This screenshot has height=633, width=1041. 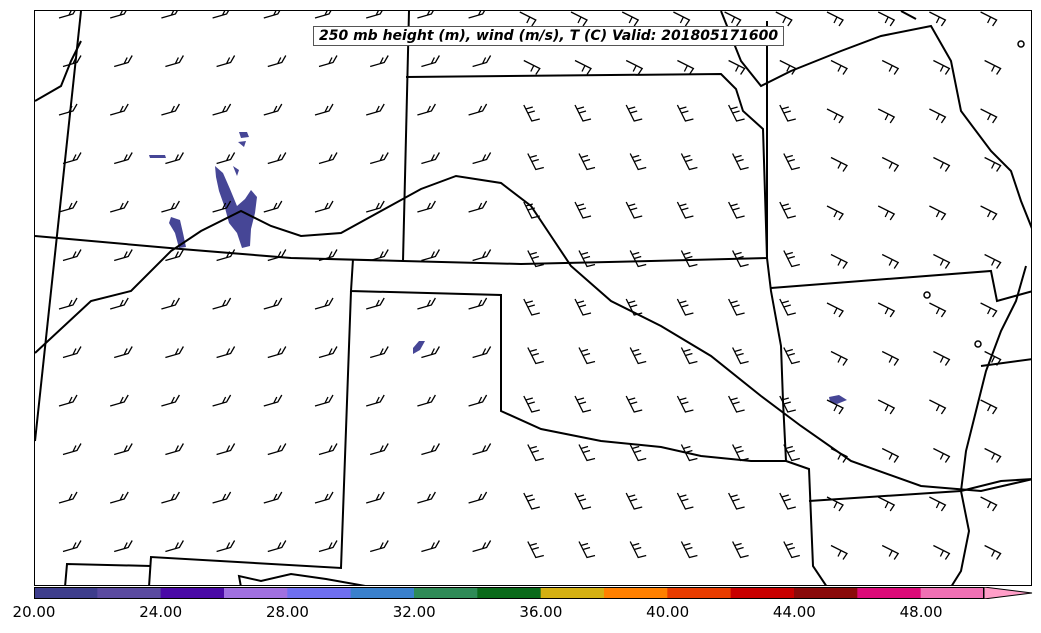 What do you see at coordinates (974, 194) in the screenshot?
I see `calm-markers` at bounding box center [974, 194].